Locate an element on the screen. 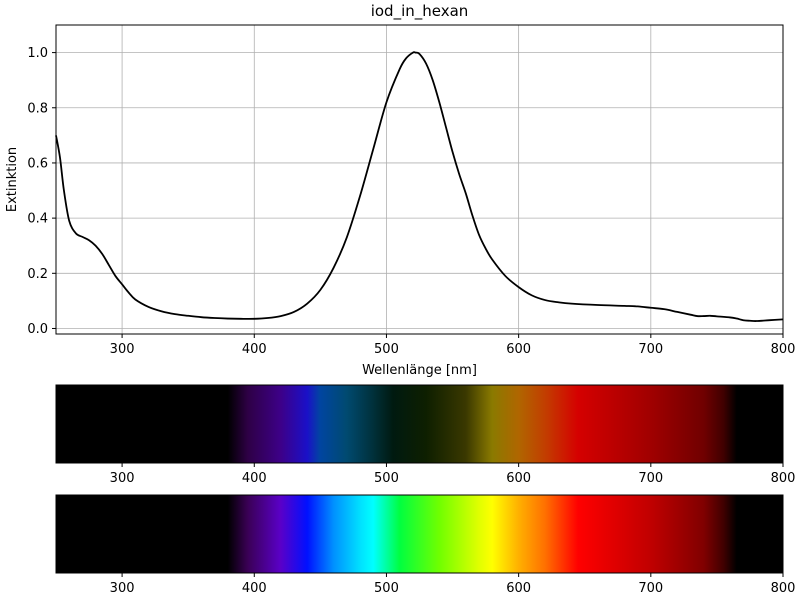  x-axis-label: Wellenlänge [nm] is located at coordinates (419, 370).